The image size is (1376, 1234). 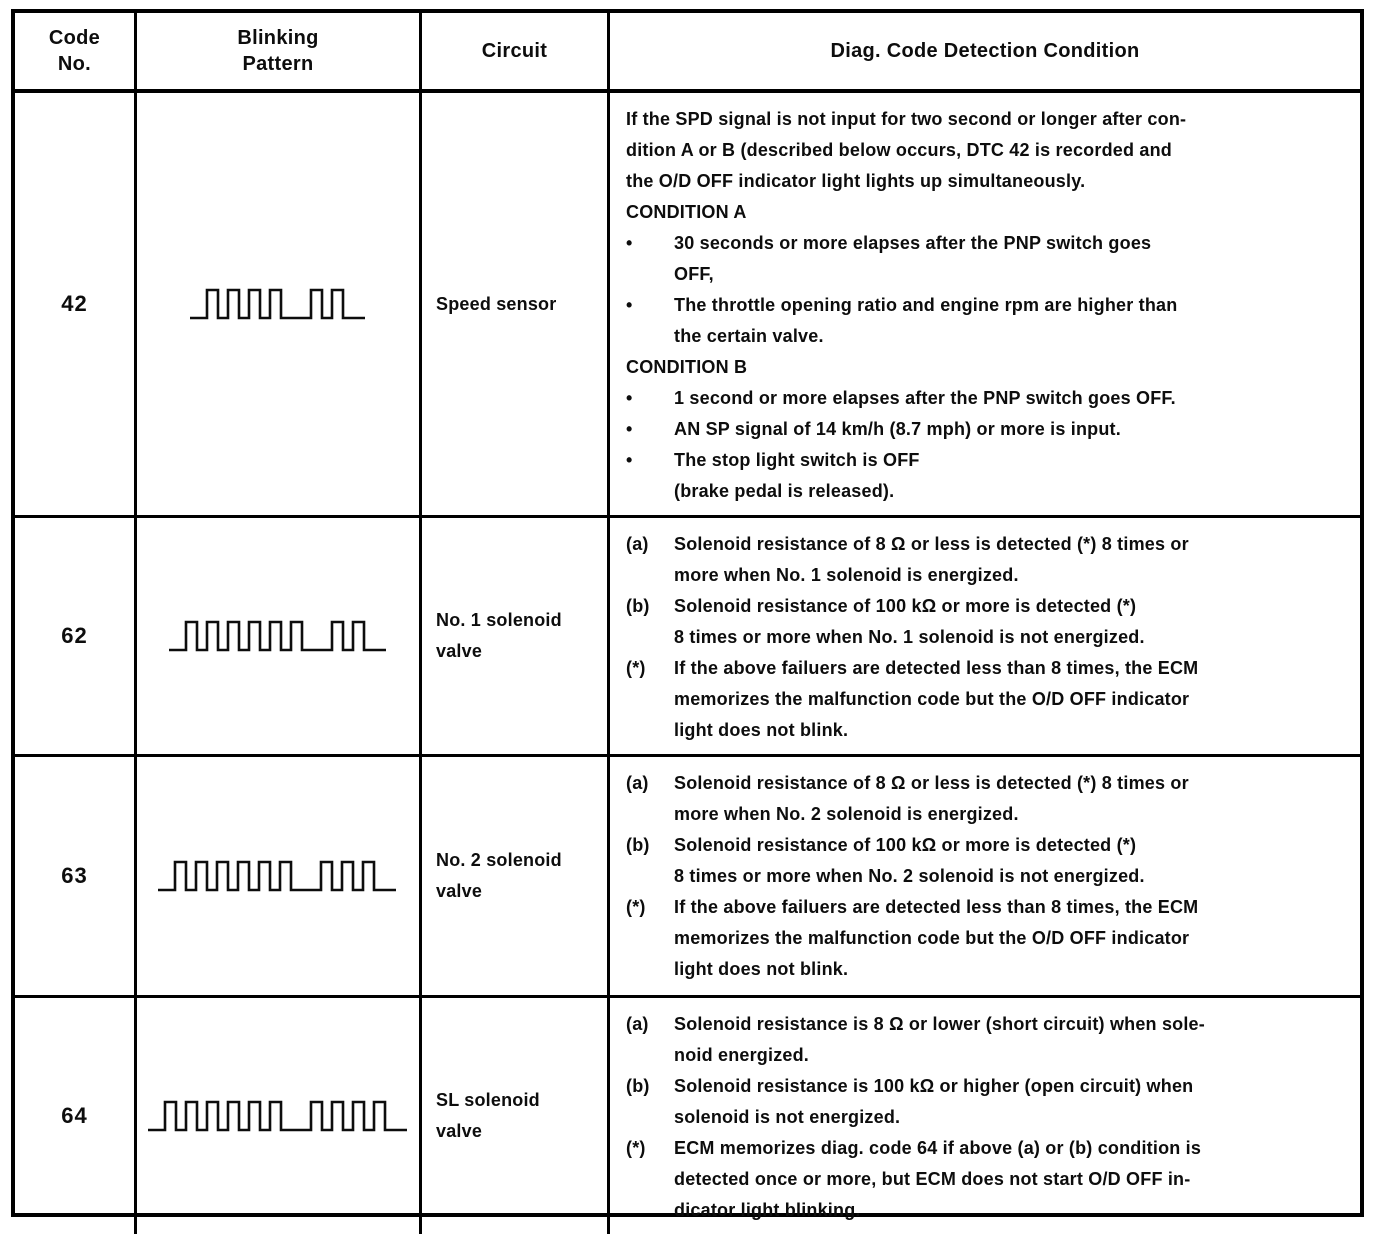 I want to click on header-detection-condition: Diag. Code Detection Condition, so click(x=985, y=51).